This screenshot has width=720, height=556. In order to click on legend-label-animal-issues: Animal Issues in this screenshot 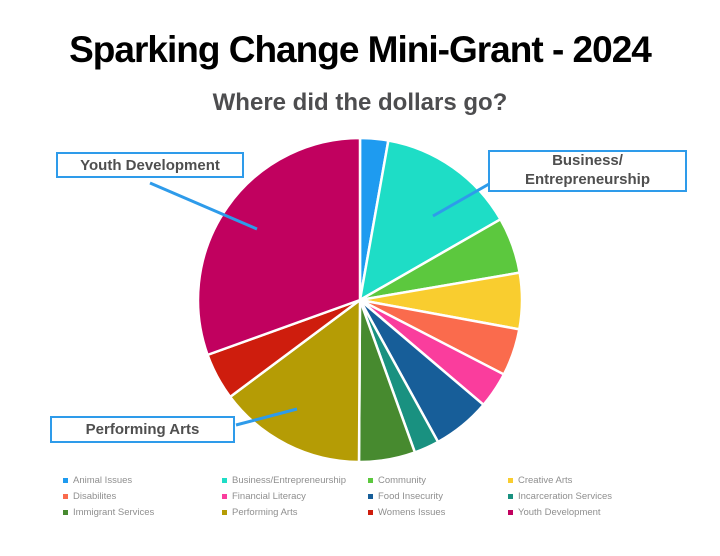, I will do `click(103, 480)`.